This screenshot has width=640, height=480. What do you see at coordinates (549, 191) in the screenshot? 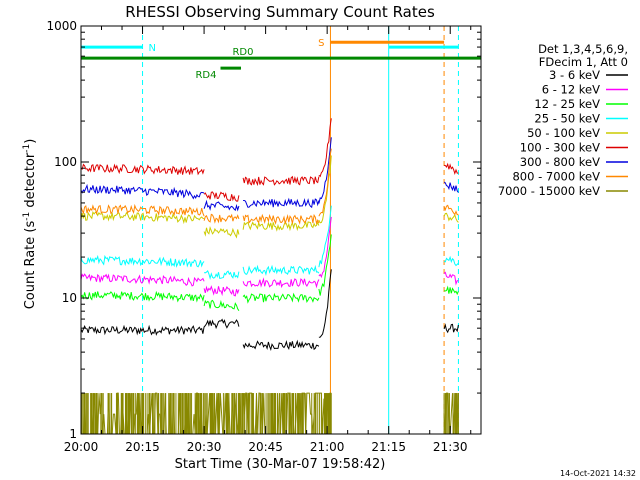
I see `legend-entry-label: 7000 - 15000 keV` at bounding box center [549, 191].